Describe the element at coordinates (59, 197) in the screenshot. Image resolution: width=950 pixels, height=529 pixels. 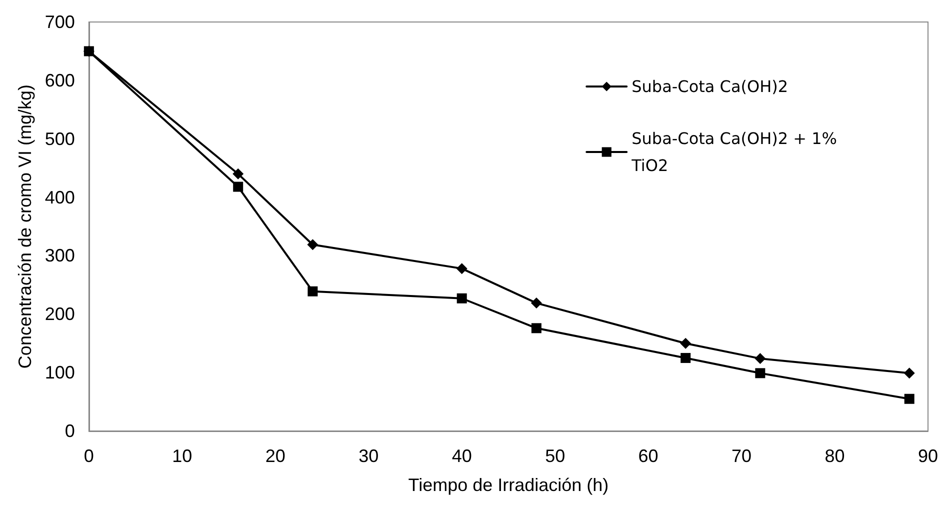
I see `y-tick-label: 400` at that location.